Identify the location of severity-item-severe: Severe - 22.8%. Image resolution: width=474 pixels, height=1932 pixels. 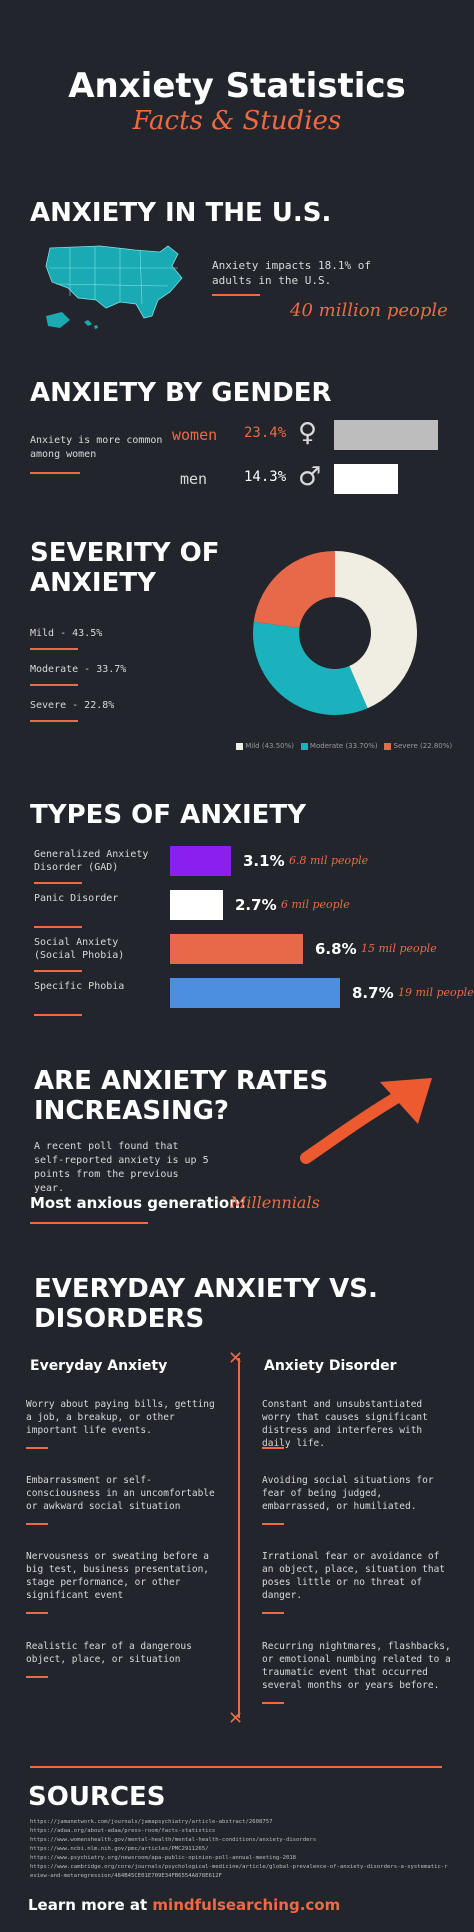
(72, 705).